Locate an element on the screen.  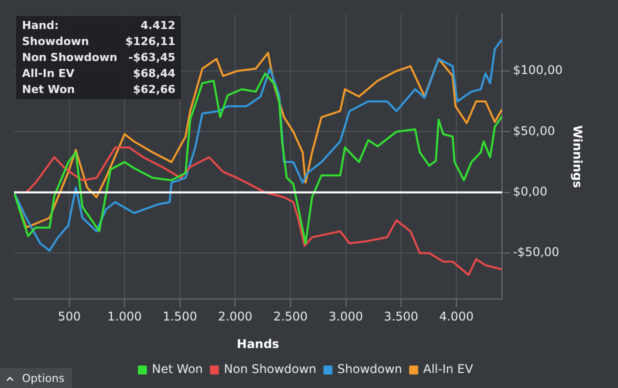
annotation: Non Showdown is located at coordinates (70, 57).